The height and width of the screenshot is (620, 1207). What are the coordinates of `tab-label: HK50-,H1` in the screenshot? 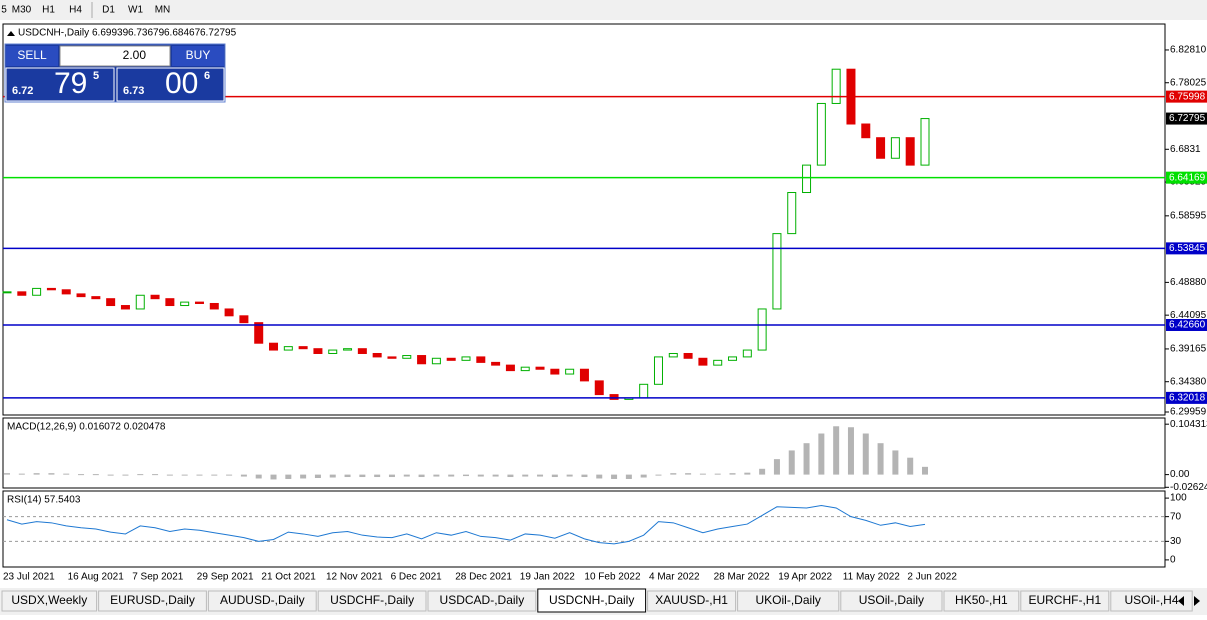 It's located at (981, 600).